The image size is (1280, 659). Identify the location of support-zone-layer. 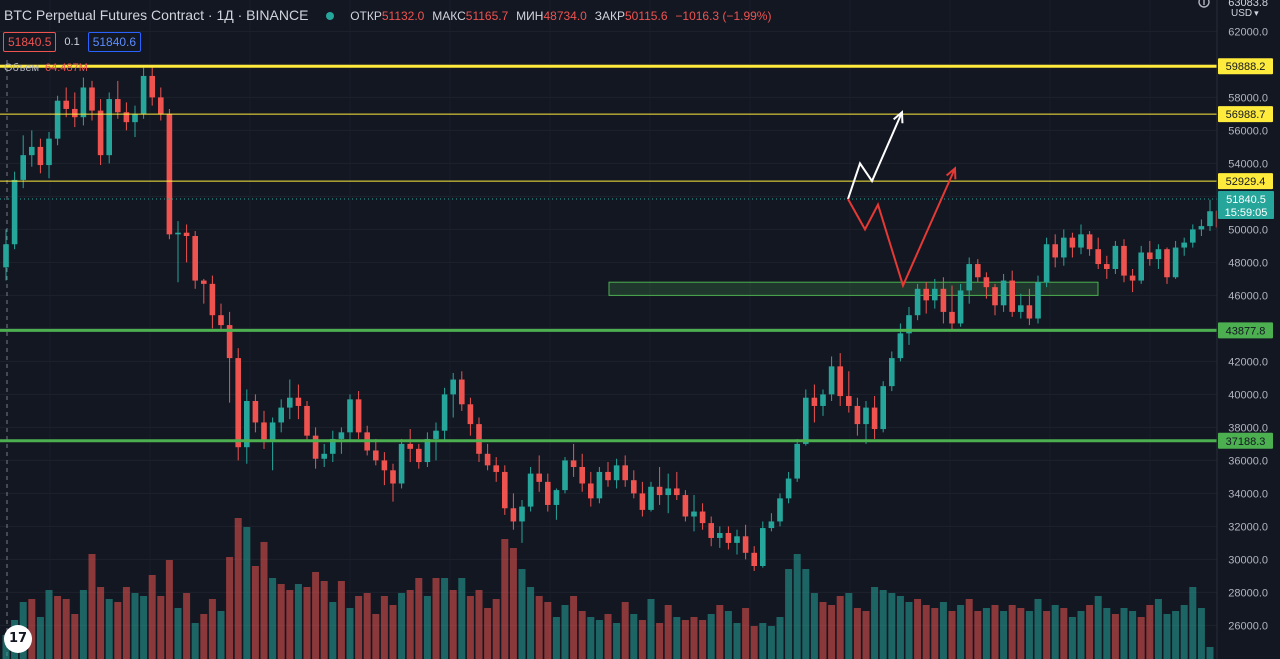
(853, 288).